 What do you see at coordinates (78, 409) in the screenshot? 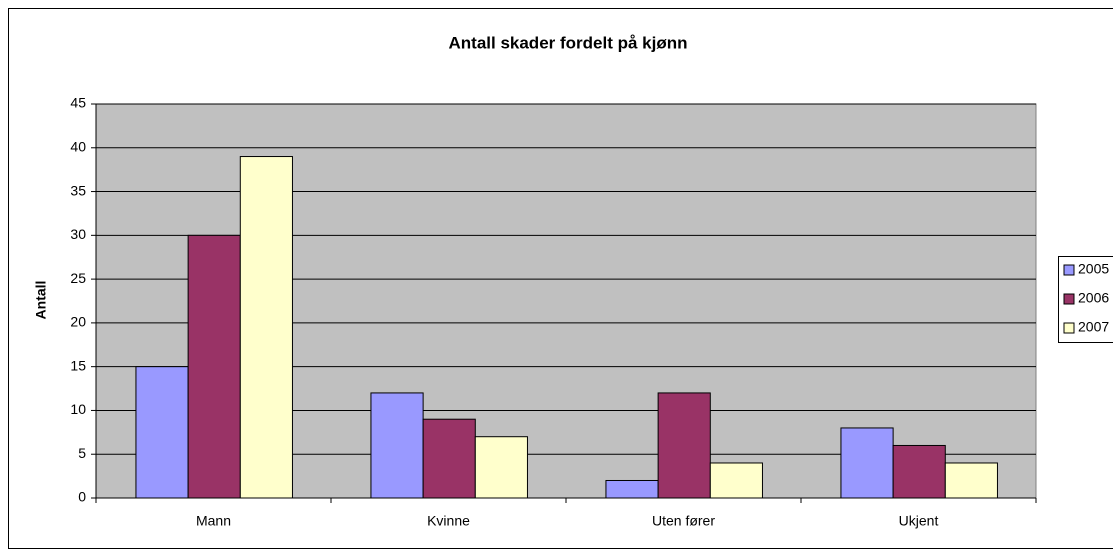
I see `y-tick-label: 10` at bounding box center [78, 409].